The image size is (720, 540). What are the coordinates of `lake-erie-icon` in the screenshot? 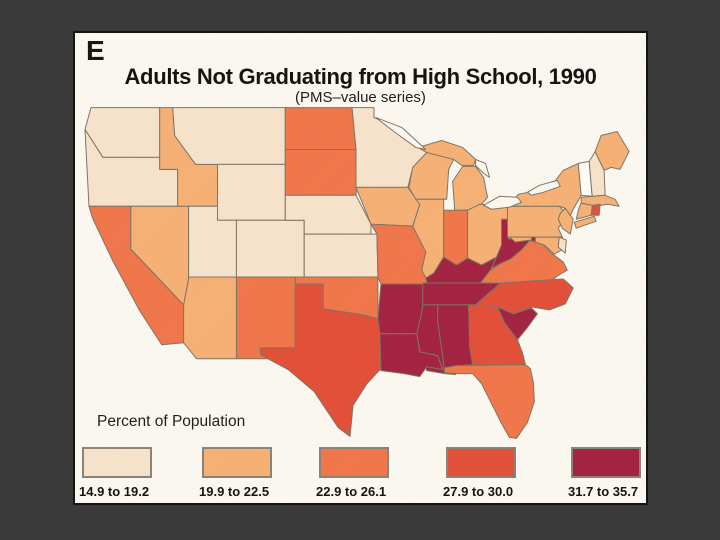 It's located at (502, 202).